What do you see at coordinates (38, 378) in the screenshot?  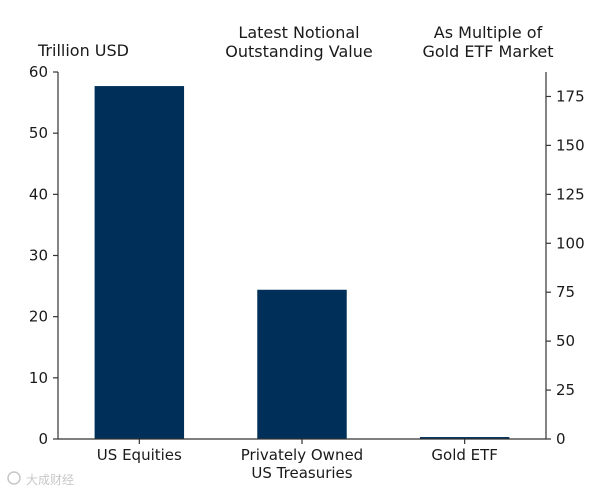 I see `left-tick-label: 10` at bounding box center [38, 378].